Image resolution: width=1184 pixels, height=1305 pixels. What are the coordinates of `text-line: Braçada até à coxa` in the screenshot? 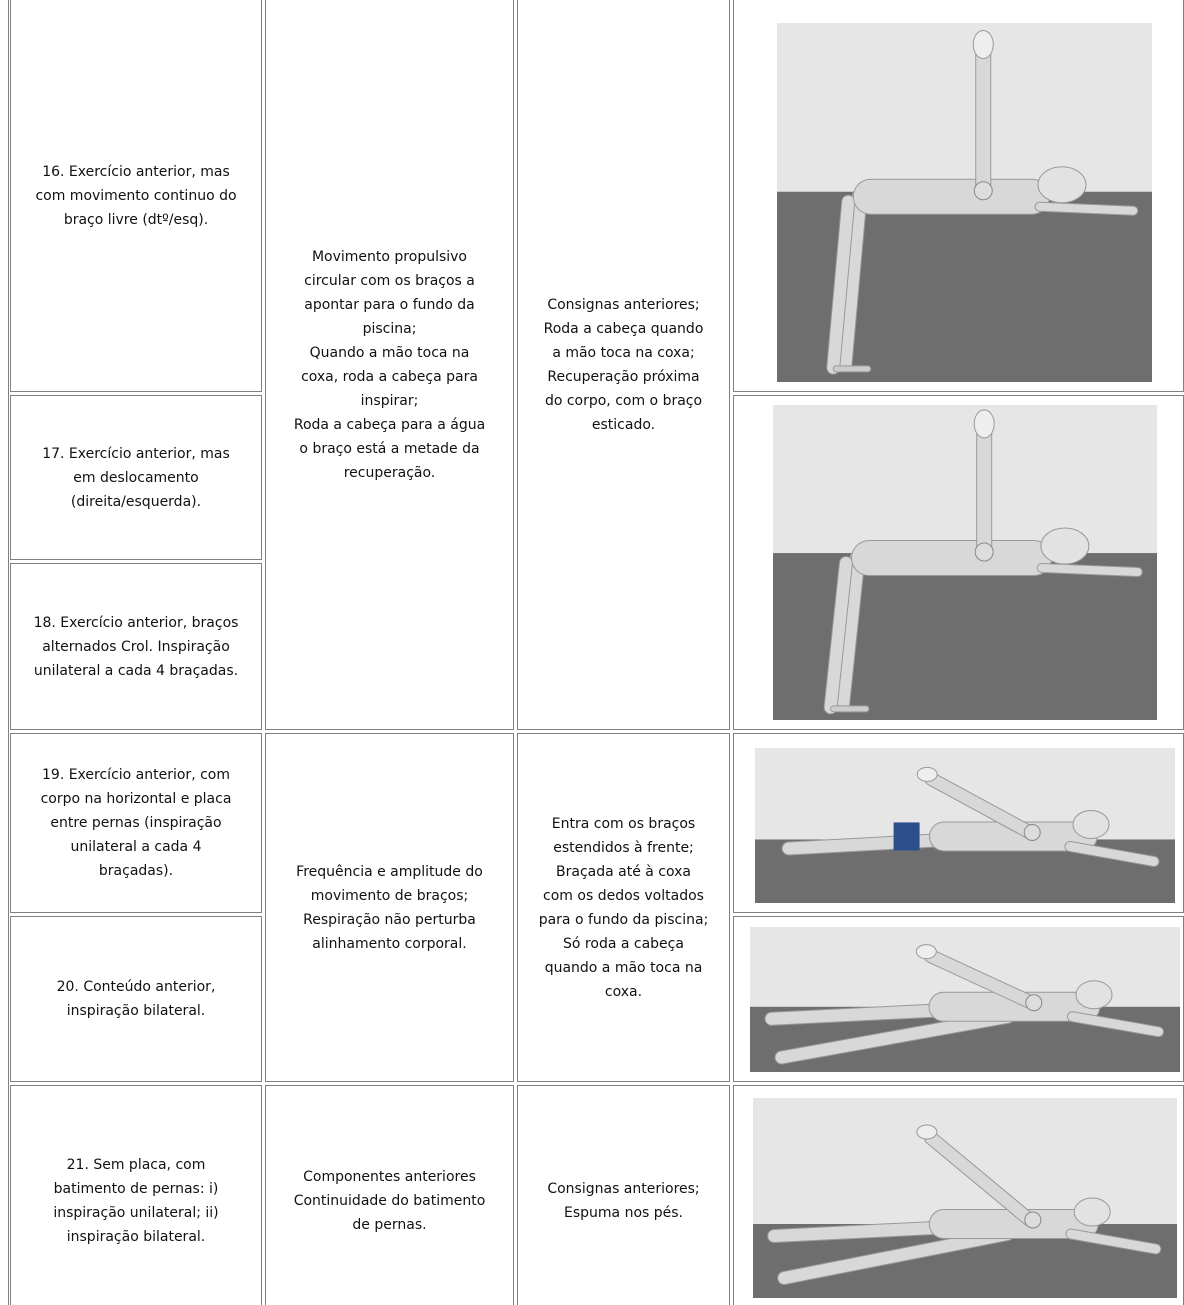 It's located at (623, 871).